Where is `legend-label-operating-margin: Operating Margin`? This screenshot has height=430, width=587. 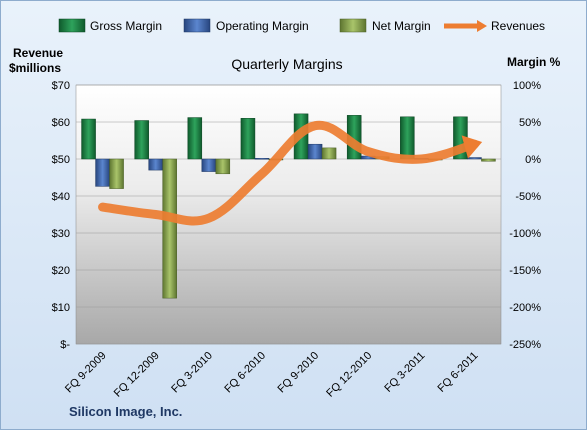 legend-label-operating-margin: Operating Margin is located at coordinates (262, 26).